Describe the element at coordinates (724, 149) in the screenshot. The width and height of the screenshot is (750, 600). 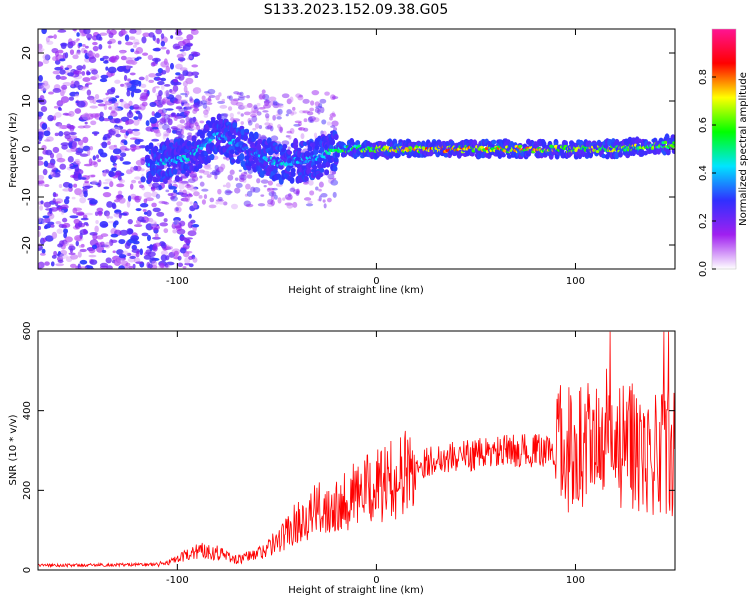
I see `colorbar-bar` at that location.